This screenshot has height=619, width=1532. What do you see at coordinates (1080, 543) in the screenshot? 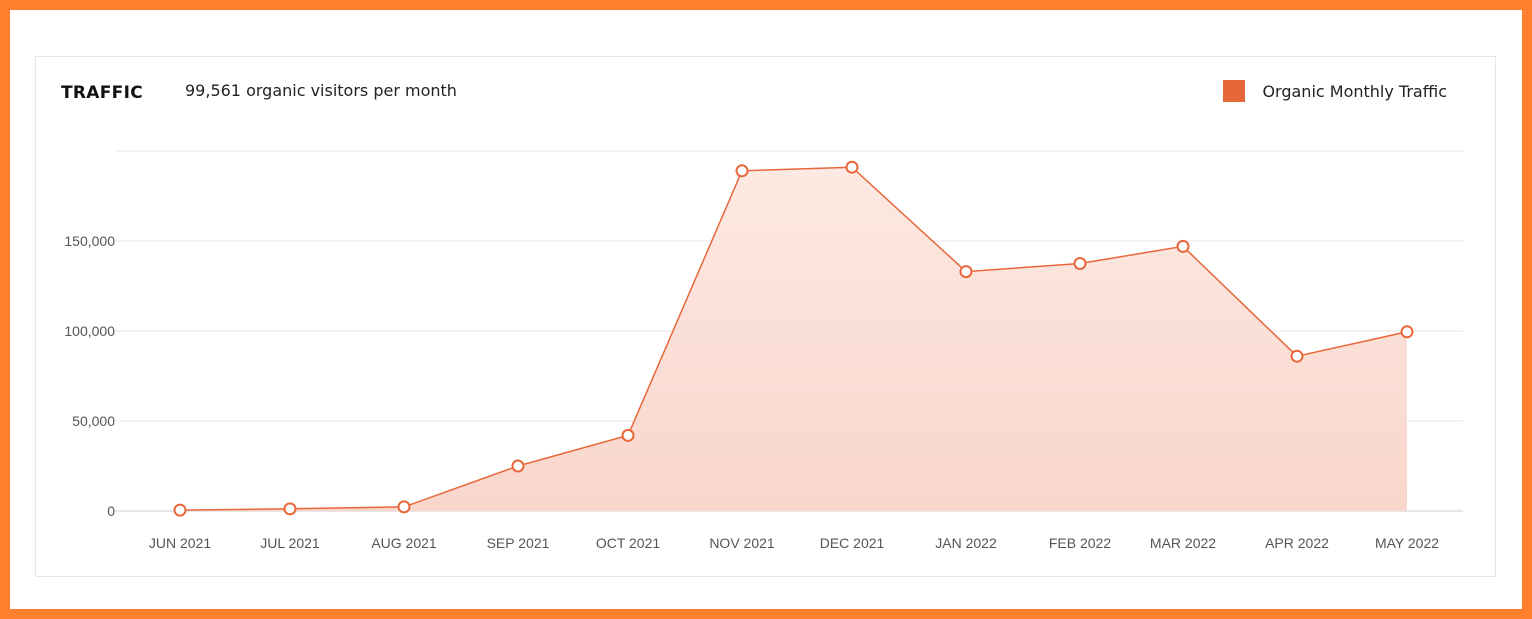
I see `x-tick-label: FEB 2022` at bounding box center [1080, 543].